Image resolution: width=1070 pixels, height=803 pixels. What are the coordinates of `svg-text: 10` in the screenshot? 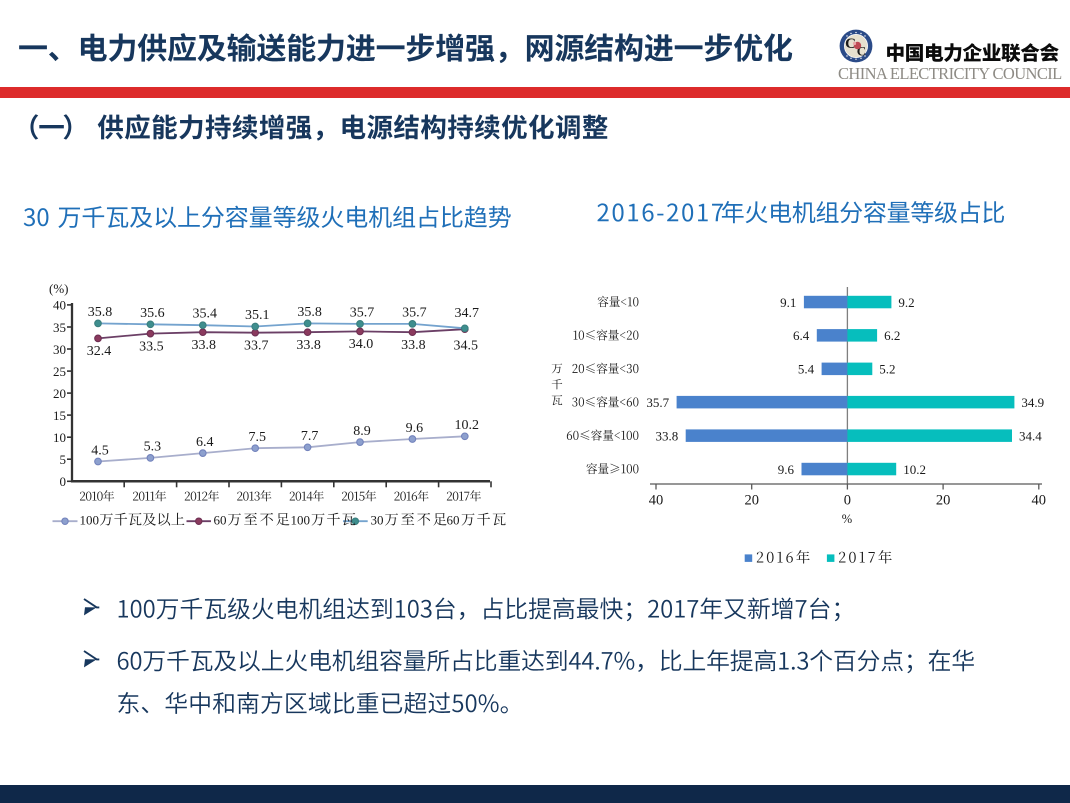 It's located at (59, 437).